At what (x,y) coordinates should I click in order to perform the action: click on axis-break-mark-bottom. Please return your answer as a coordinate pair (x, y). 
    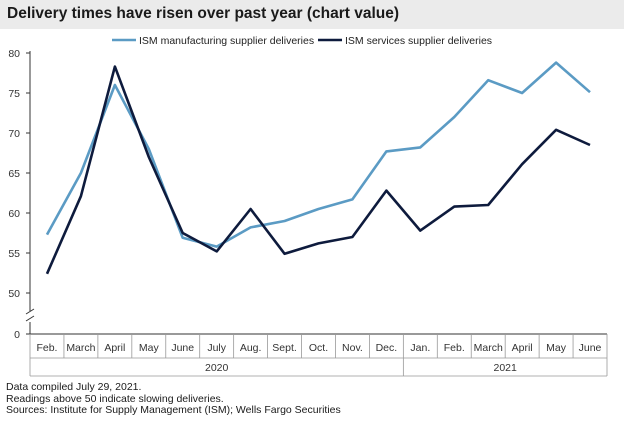
    Looking at the image, I should click on (30, 318).